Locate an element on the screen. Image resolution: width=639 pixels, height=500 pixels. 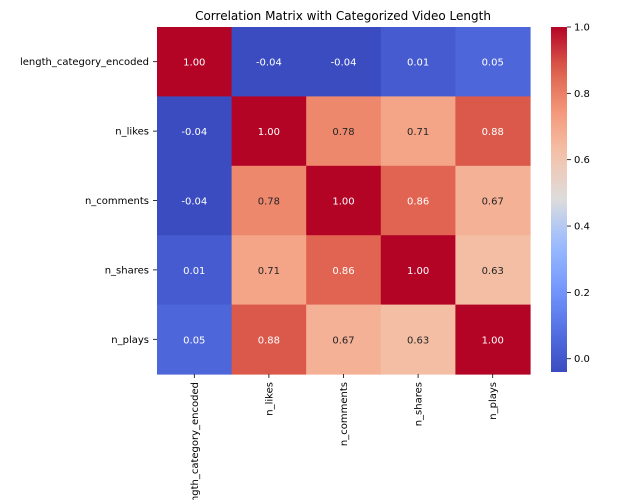
y-tick-label: n_comments is located at coordinates (117, 201).